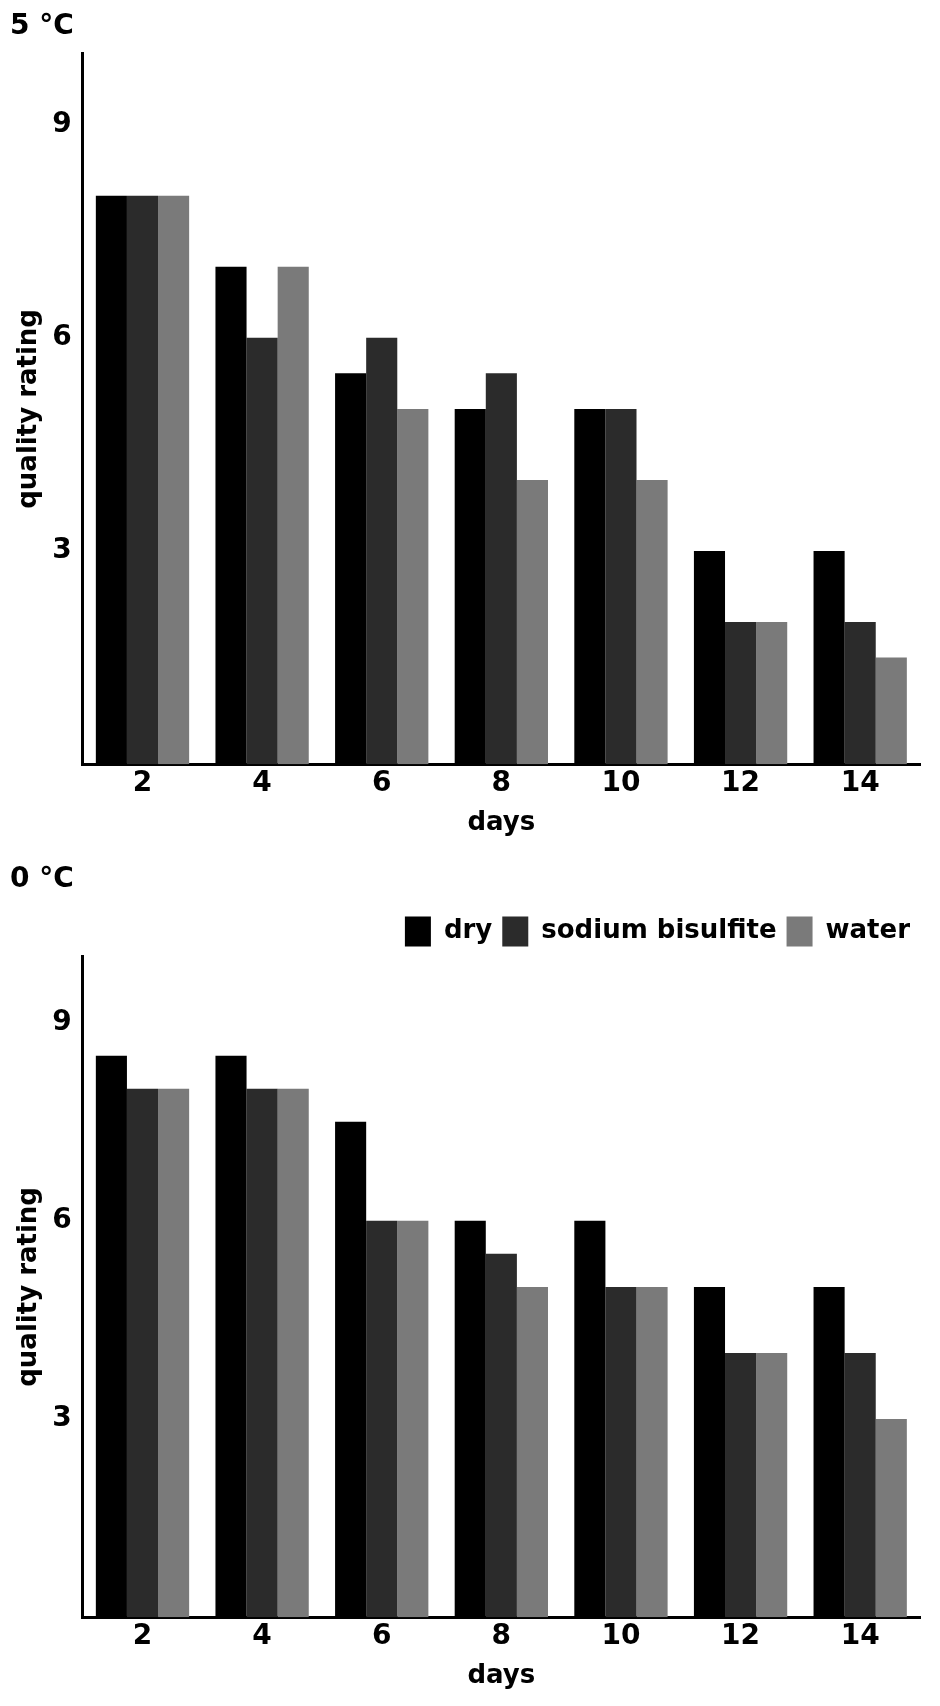 Image resolution: width=940 pixels, height=1706 pixels. Describe the element at coordinates (42, 878) in the screenshot. I see `chart-title: 0 °C` at that location.